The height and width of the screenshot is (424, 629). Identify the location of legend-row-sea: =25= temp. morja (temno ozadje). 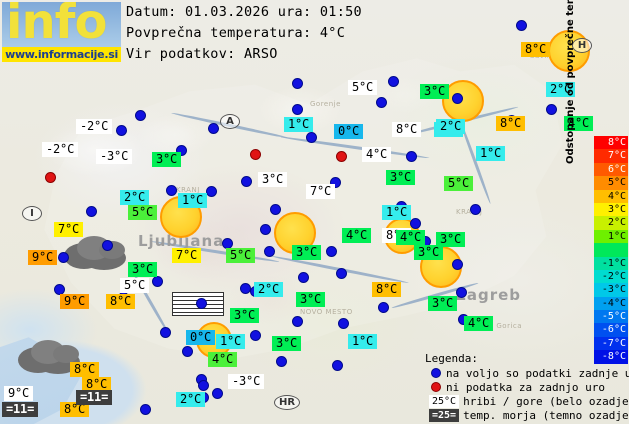
(527, 415).